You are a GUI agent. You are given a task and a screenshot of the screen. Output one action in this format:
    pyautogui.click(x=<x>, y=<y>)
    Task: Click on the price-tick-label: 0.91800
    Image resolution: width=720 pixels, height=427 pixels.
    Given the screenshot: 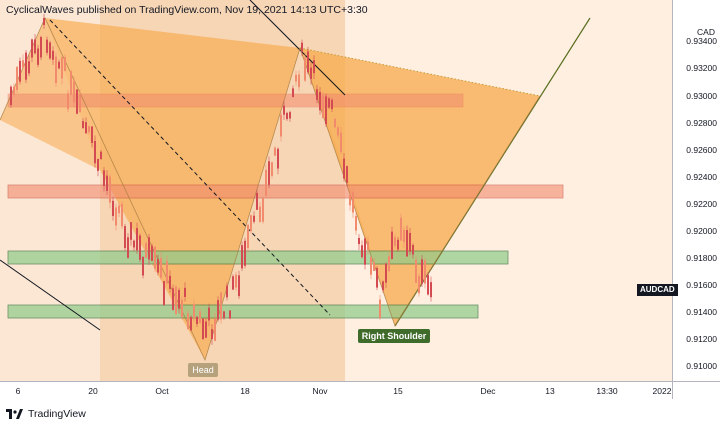 What is the action you would take?
    pyautogui.click(x=701, y=258)
    